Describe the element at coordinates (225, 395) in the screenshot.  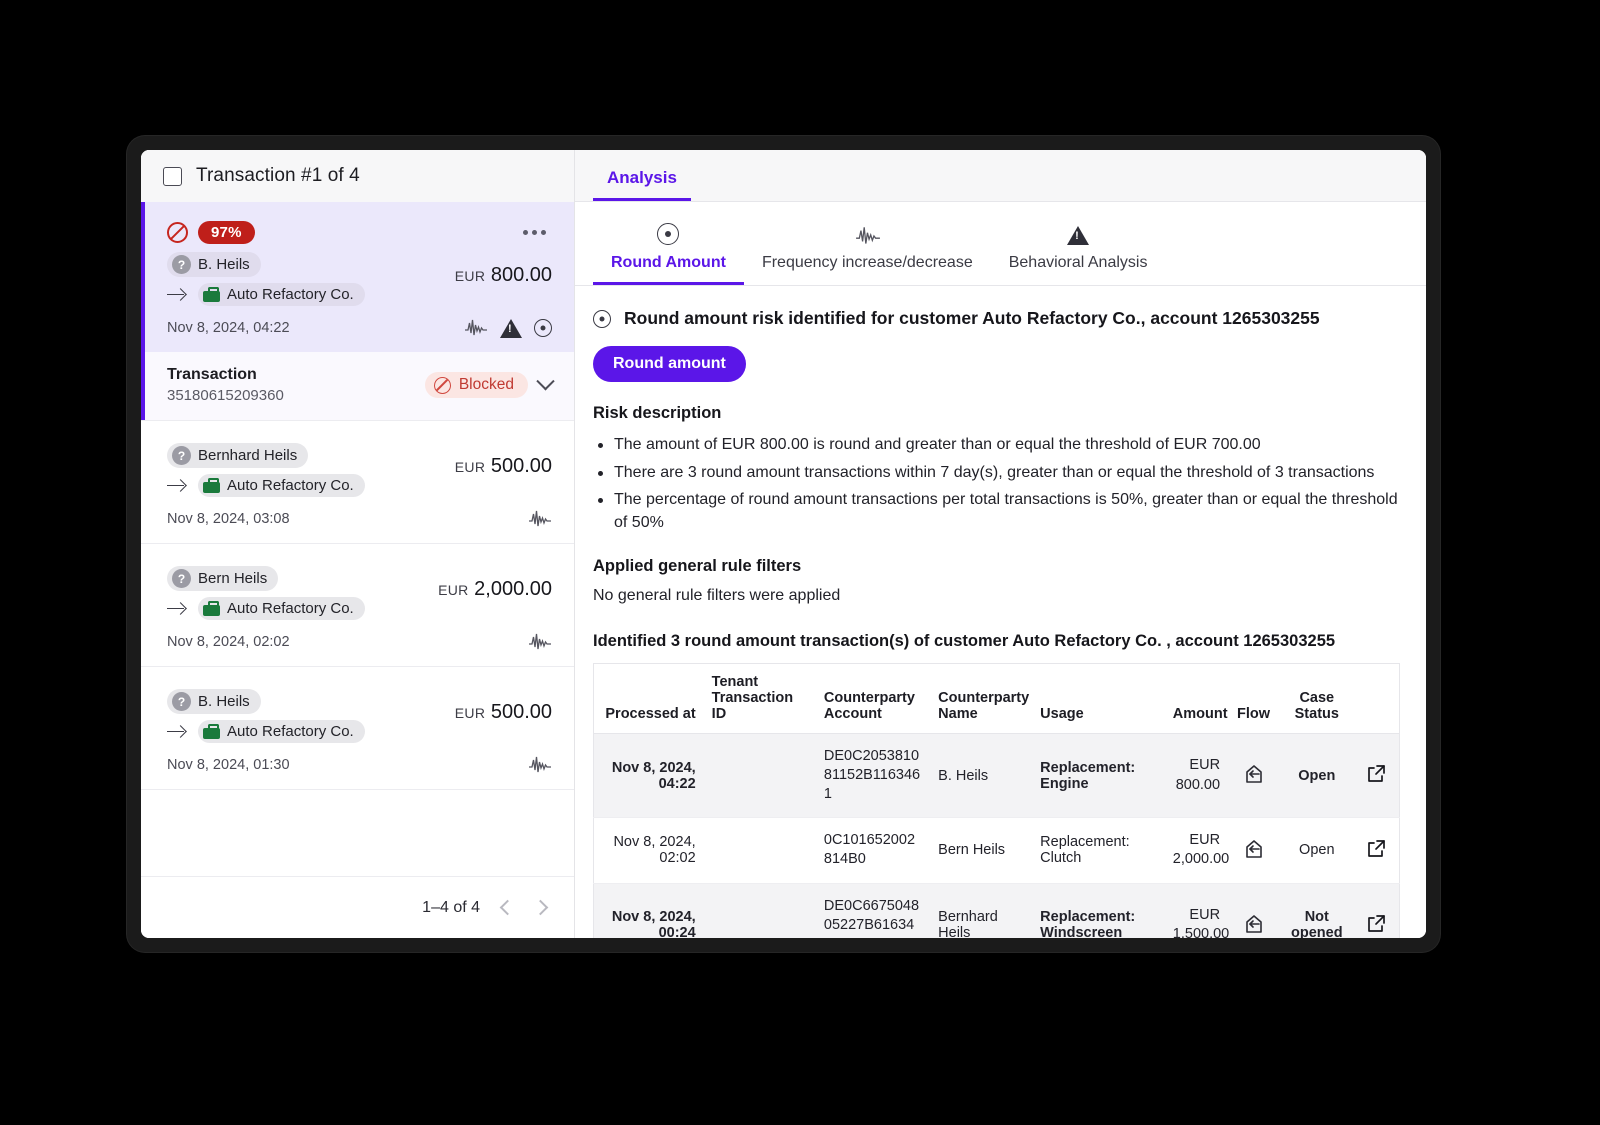
I see `transaction-id: 35180615209360` at that location.